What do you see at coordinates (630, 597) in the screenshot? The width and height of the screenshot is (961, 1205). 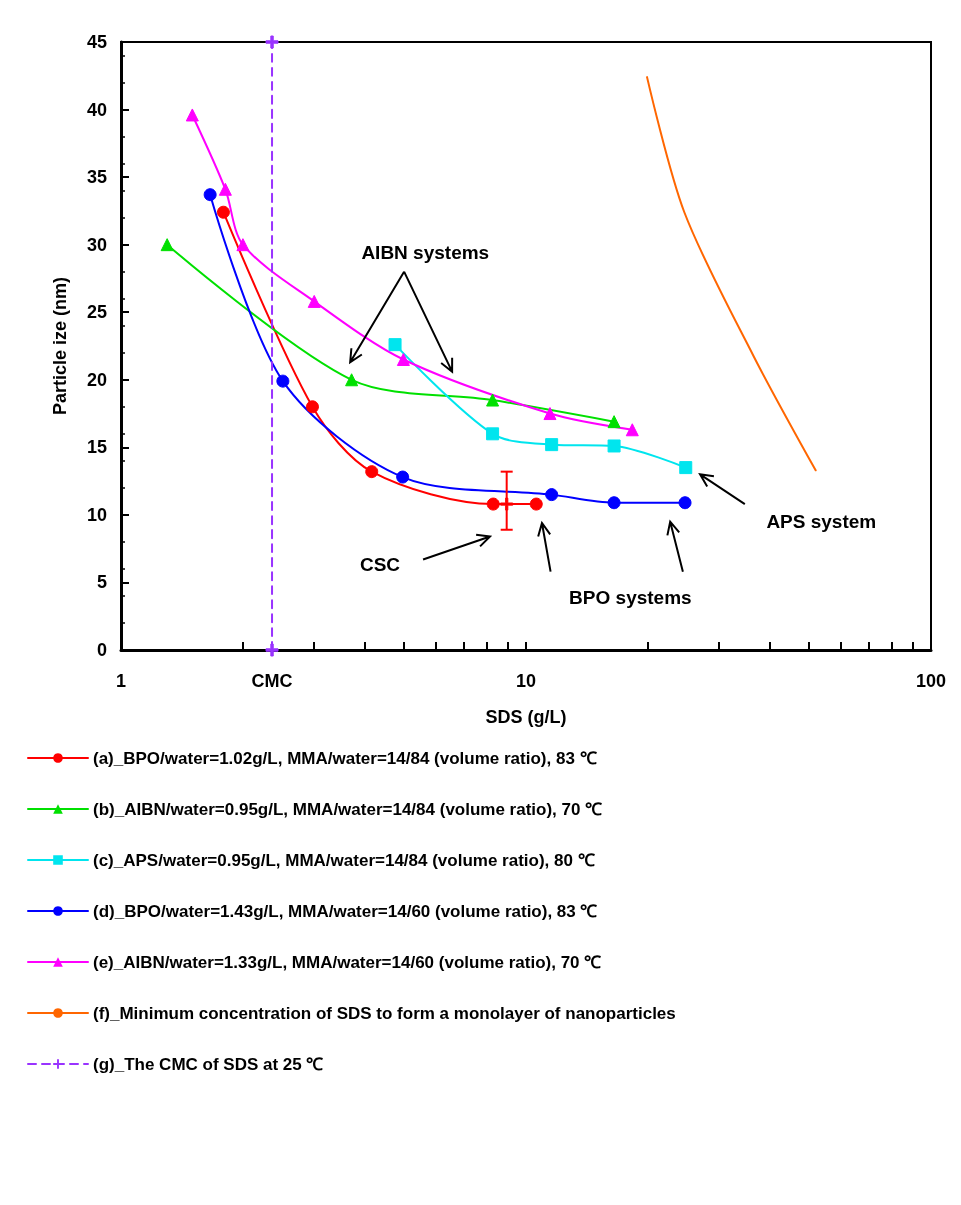 I see `annotation: BPO systems` at bounding box center [630, 597].